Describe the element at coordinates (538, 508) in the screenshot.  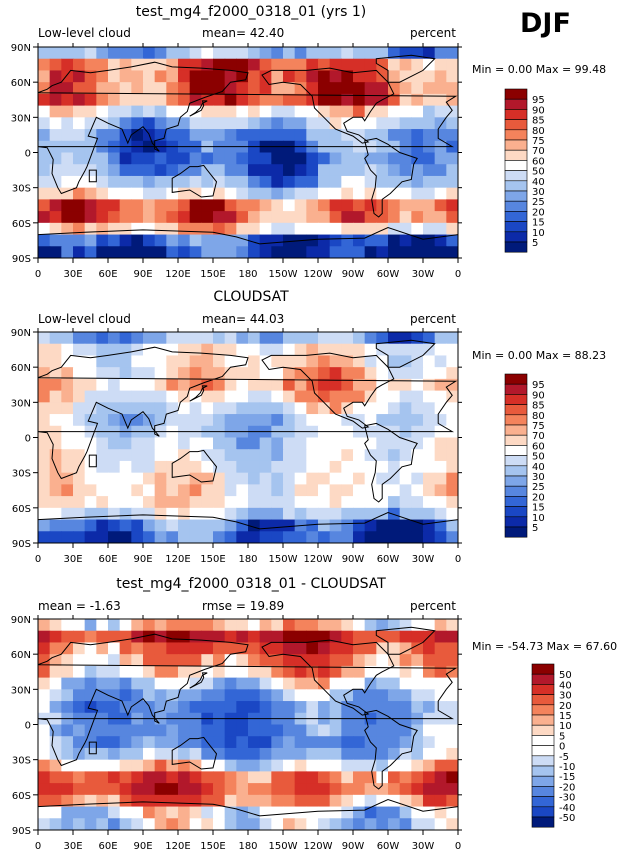
I see `legend-label: 15` at that location.